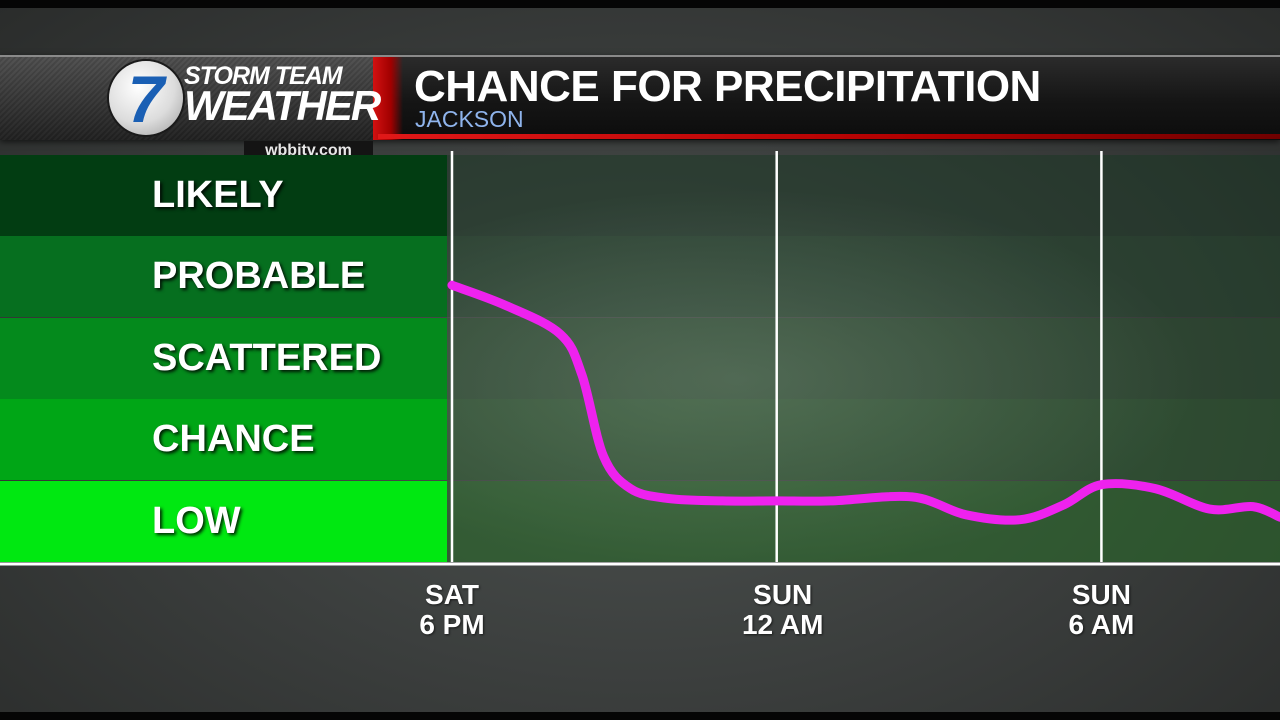 Image resolution: width=1280 pixels, height=720 pixels. I want to click on channel-logo-circle, so click(146, 98).